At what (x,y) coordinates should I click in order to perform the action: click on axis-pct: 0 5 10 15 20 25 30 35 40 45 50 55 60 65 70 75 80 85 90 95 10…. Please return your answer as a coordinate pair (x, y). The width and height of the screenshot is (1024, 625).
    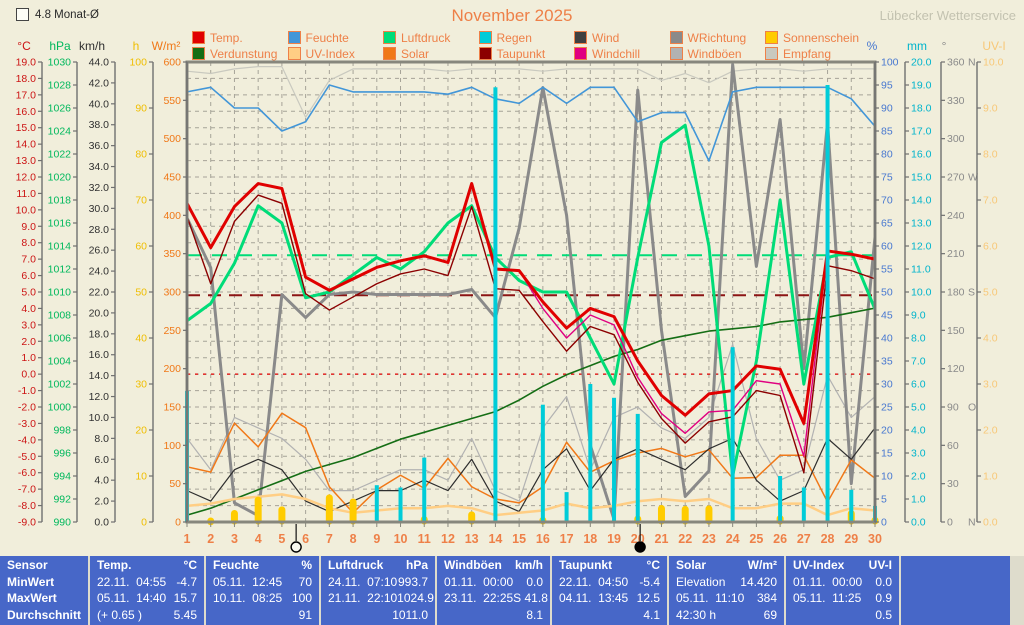
    Looking at the image, I should click on (886, 293).